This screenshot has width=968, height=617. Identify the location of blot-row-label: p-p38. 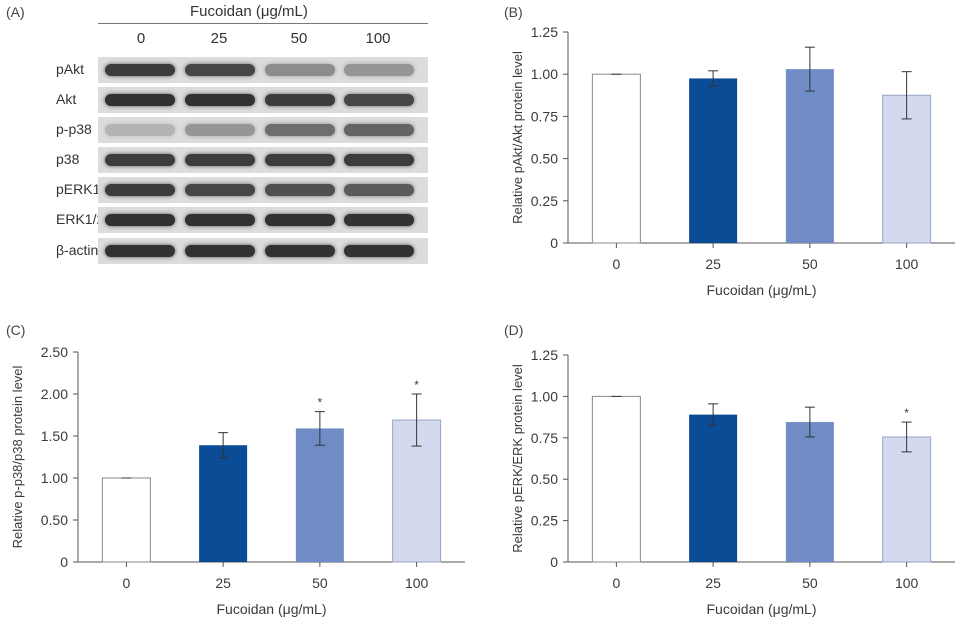
(74, 129).